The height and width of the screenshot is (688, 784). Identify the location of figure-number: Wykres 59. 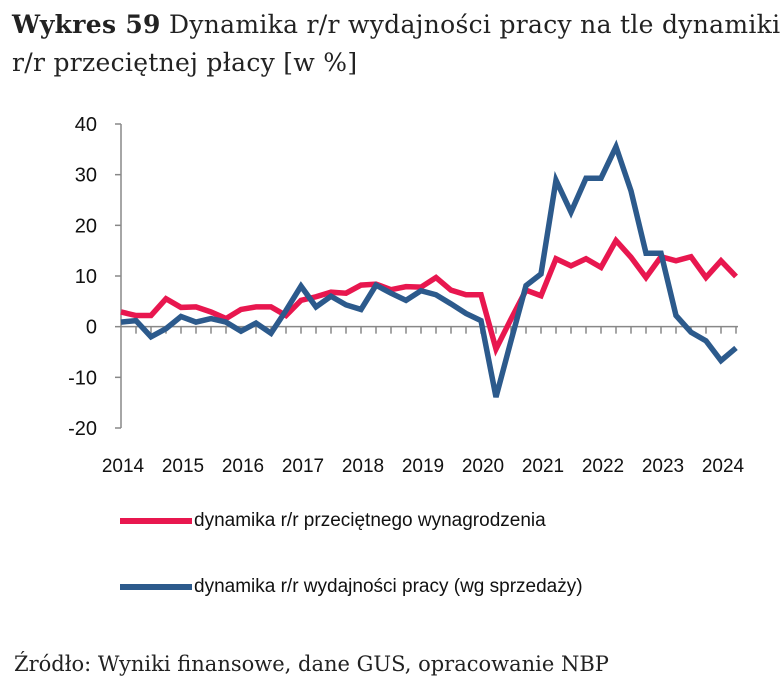
(86, 24).